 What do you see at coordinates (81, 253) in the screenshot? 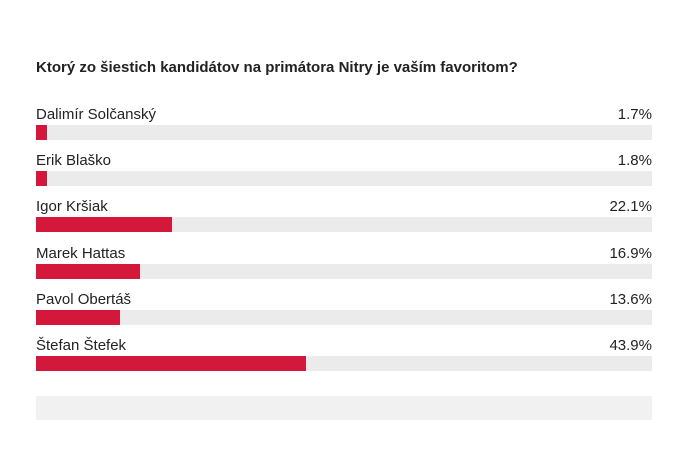
I see `candidate-name: Marek Hattas` at bounding box center [81, 253].